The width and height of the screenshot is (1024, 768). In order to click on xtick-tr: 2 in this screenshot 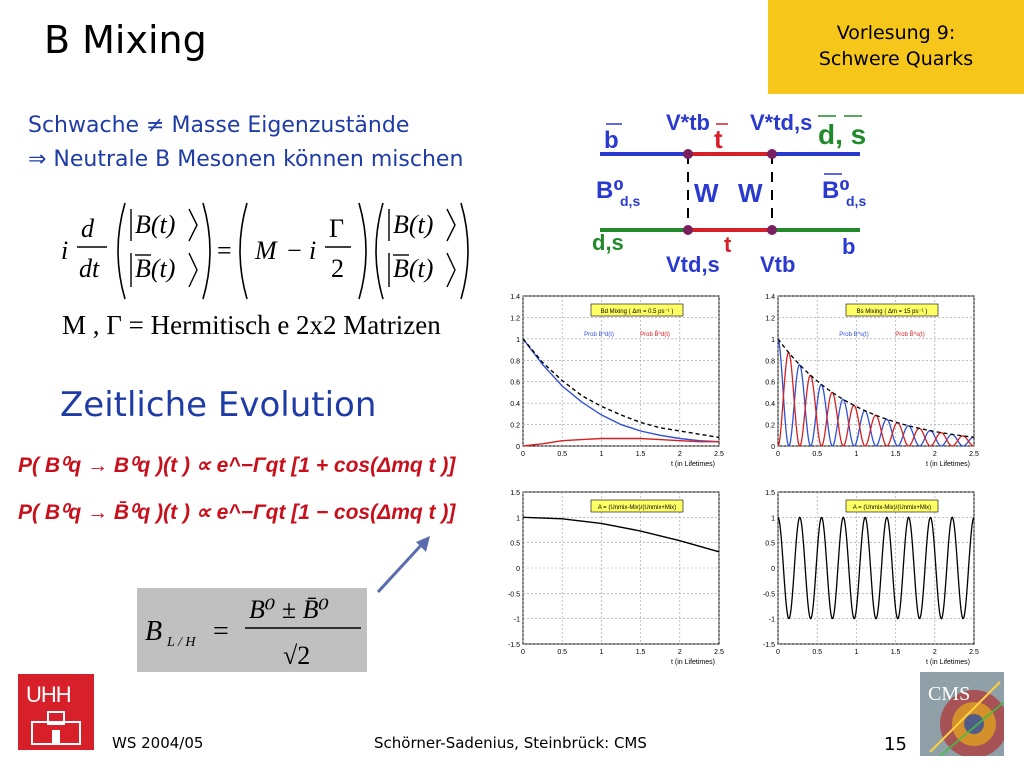, I will do `click(935, 454)`.